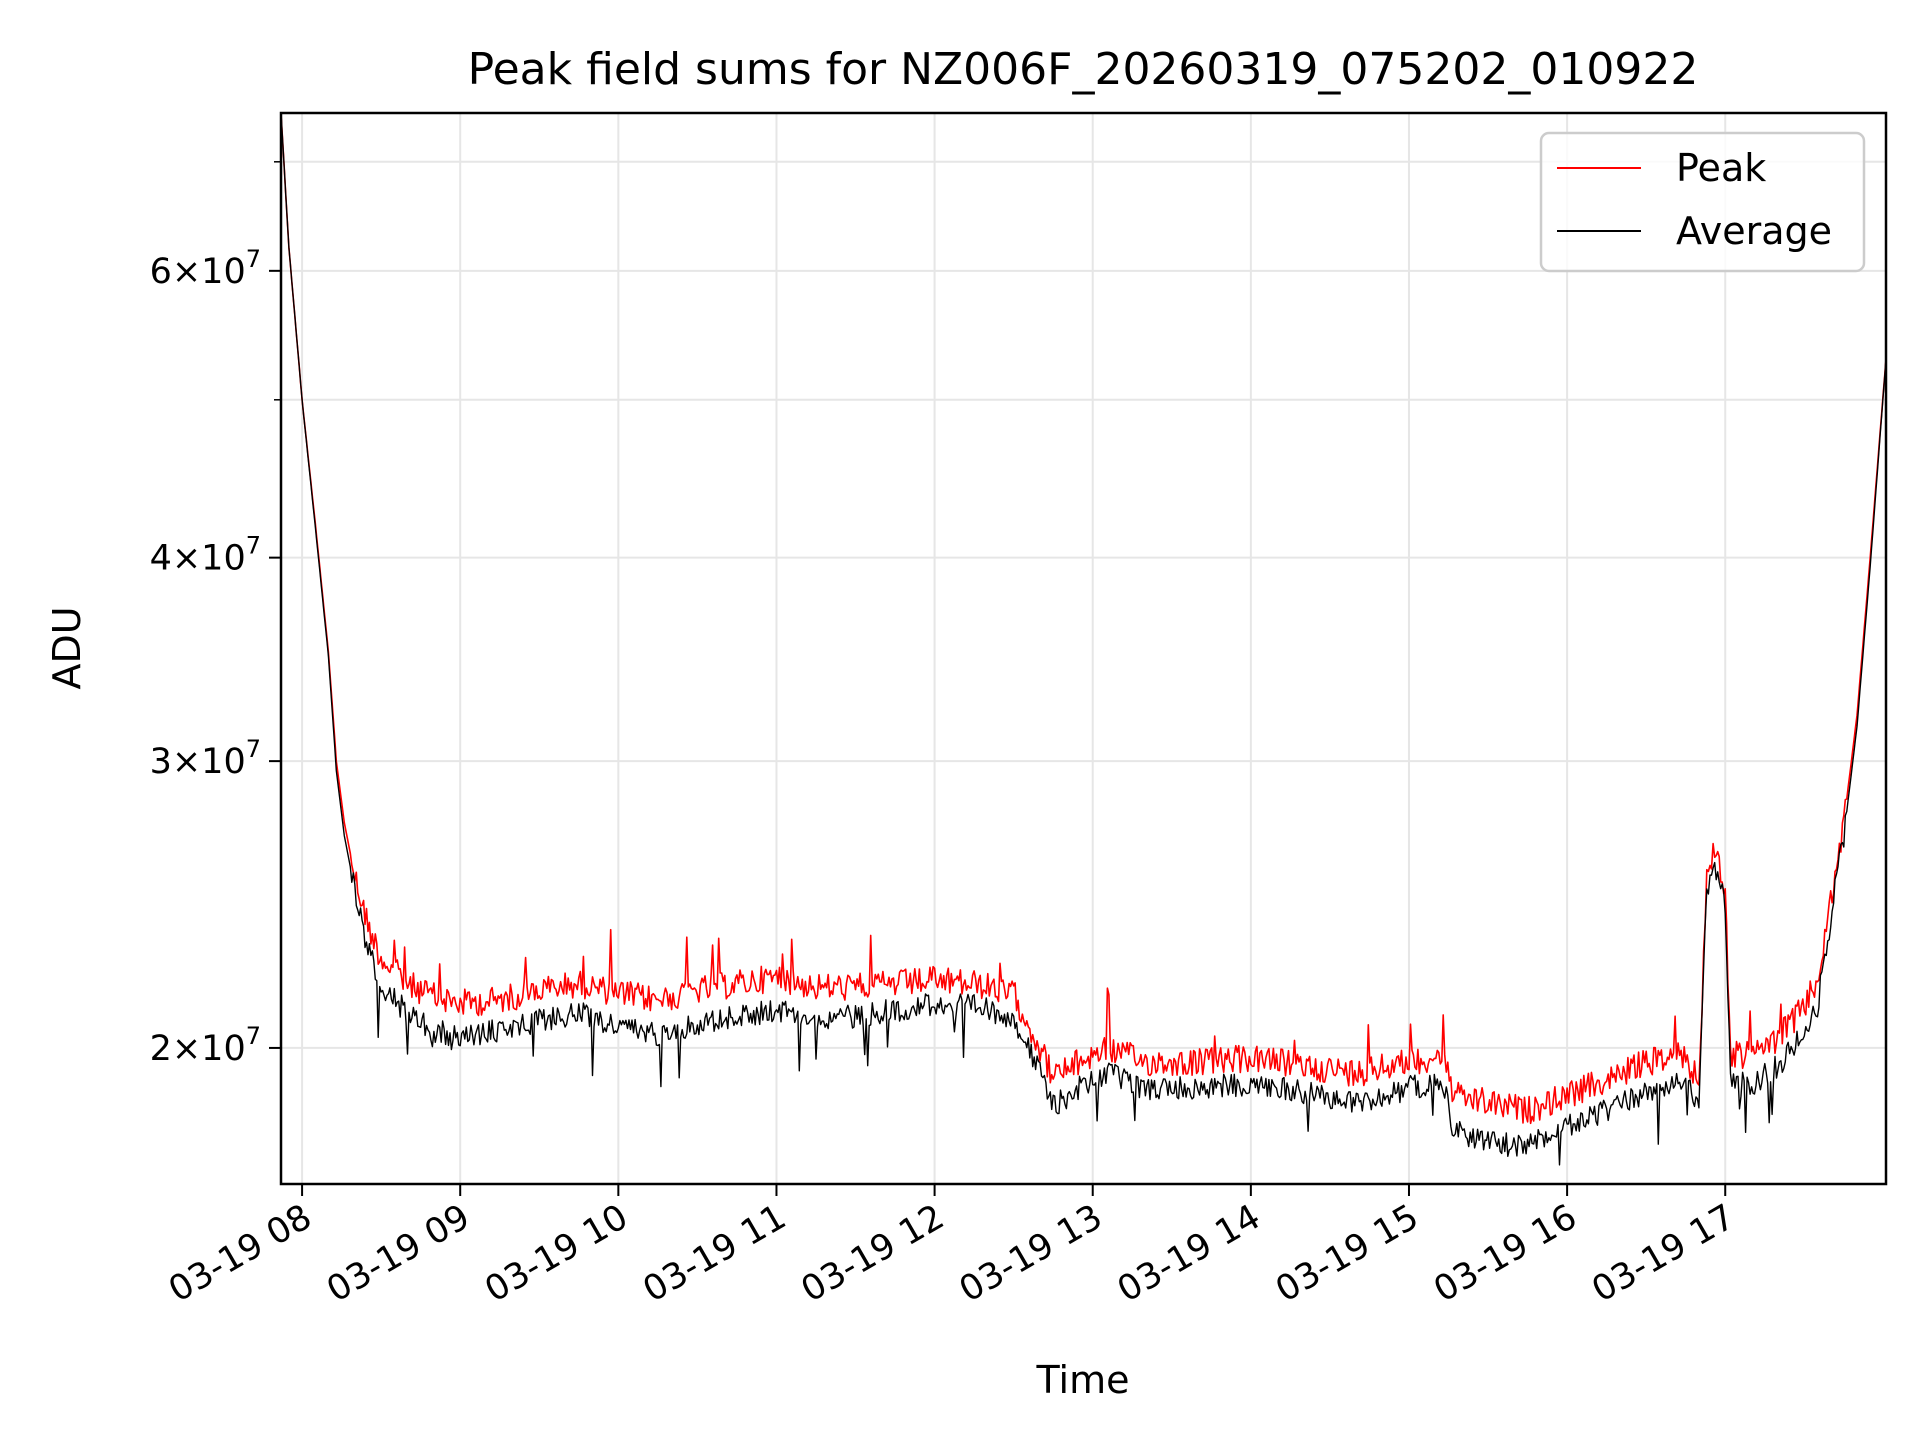 This screenshot has height=1440, width=1920. What do you see at coordinates (1721, 168) in the screenshot?
I see `legend-label-peak: Peak` at bounding box center [1721, 168].